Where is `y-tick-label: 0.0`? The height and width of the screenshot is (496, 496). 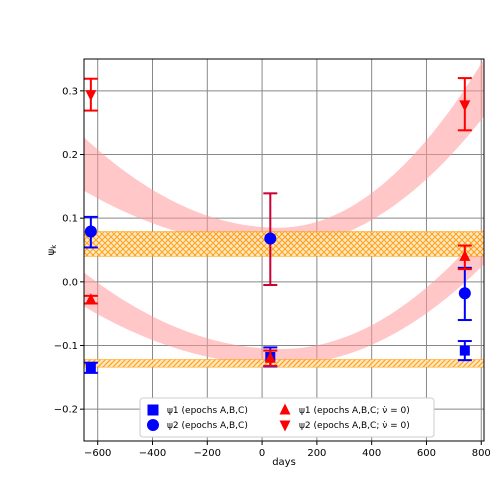 y-tick-label: 0.0 is located at coordinates (70, 282).